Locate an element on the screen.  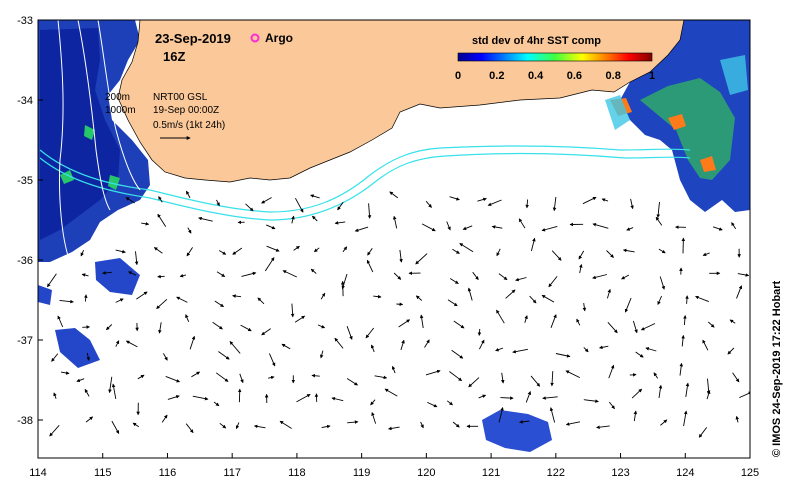
vector-scale-label: 0.5m/s (1kt 24h) is located at coordinates (189, 125).